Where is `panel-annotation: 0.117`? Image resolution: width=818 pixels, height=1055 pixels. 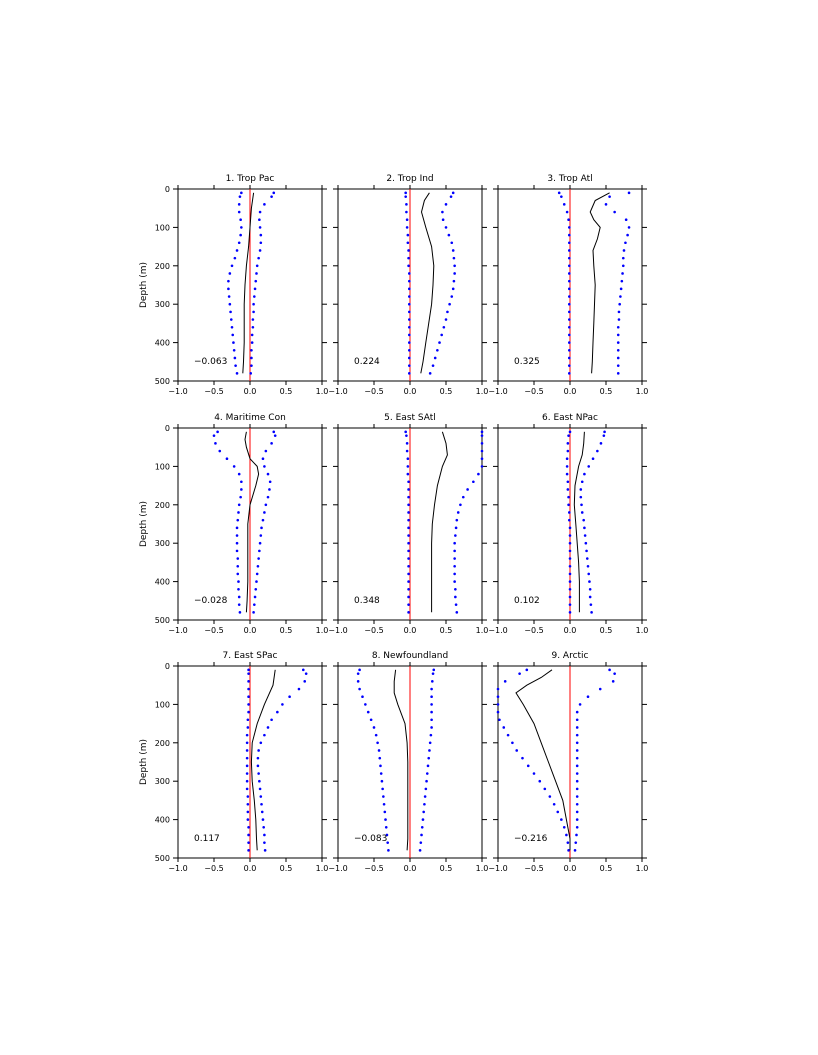
panel-annotation: 0.117 is located at coordinates (207, 839).